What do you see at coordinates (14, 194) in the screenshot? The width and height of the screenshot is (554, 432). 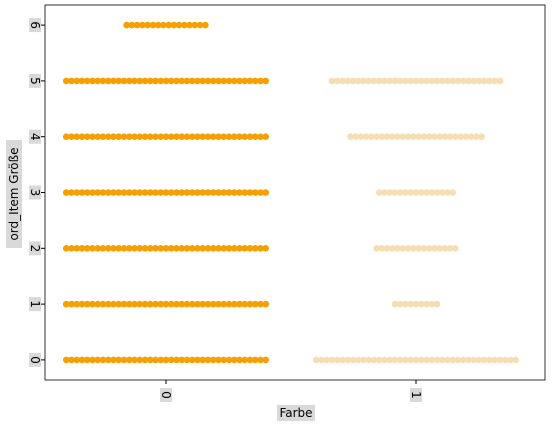 I see `y-label-bg` at bounding box center [14, 194].